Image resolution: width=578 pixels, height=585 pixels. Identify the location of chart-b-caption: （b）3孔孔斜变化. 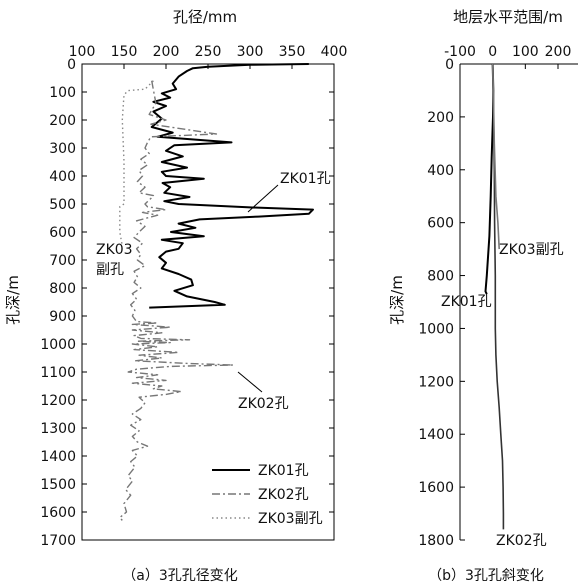
(486, 576).